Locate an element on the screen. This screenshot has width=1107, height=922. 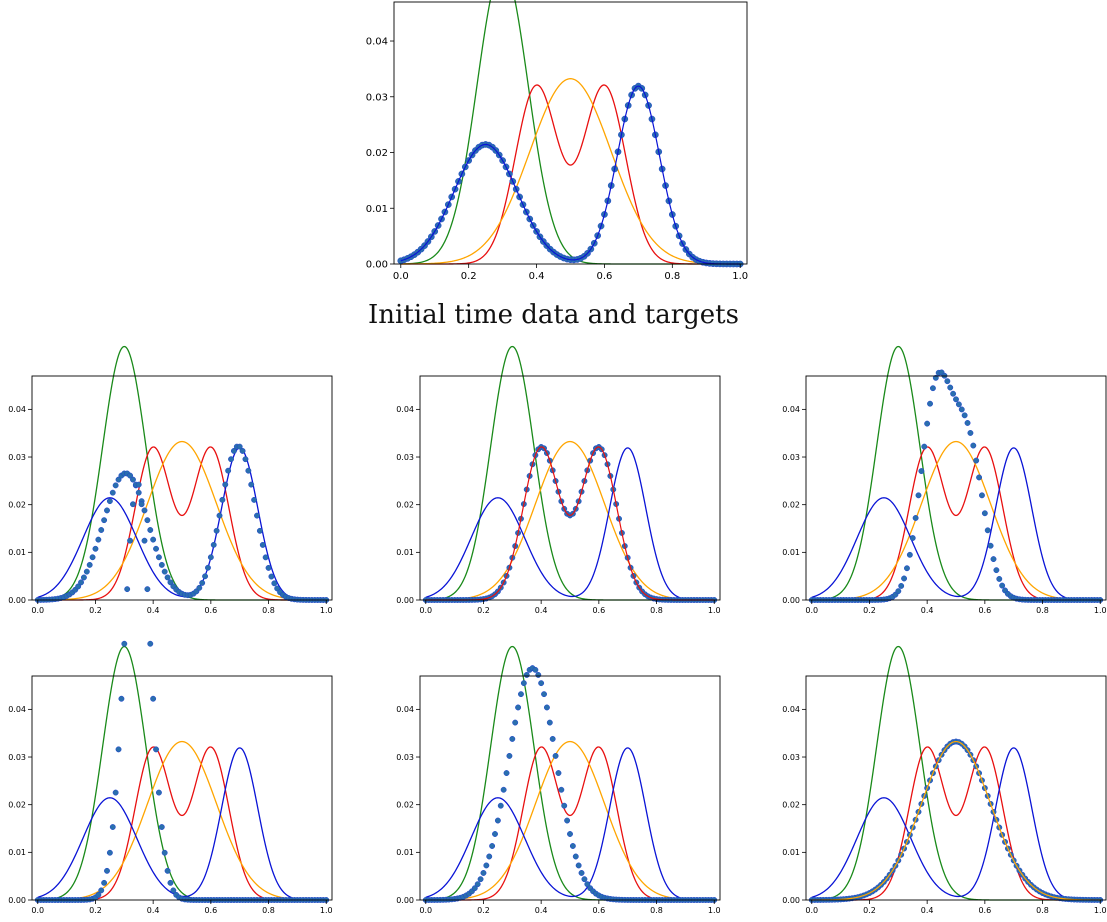
x-tick-label: 1.0 is located at coordinates (326, 610).